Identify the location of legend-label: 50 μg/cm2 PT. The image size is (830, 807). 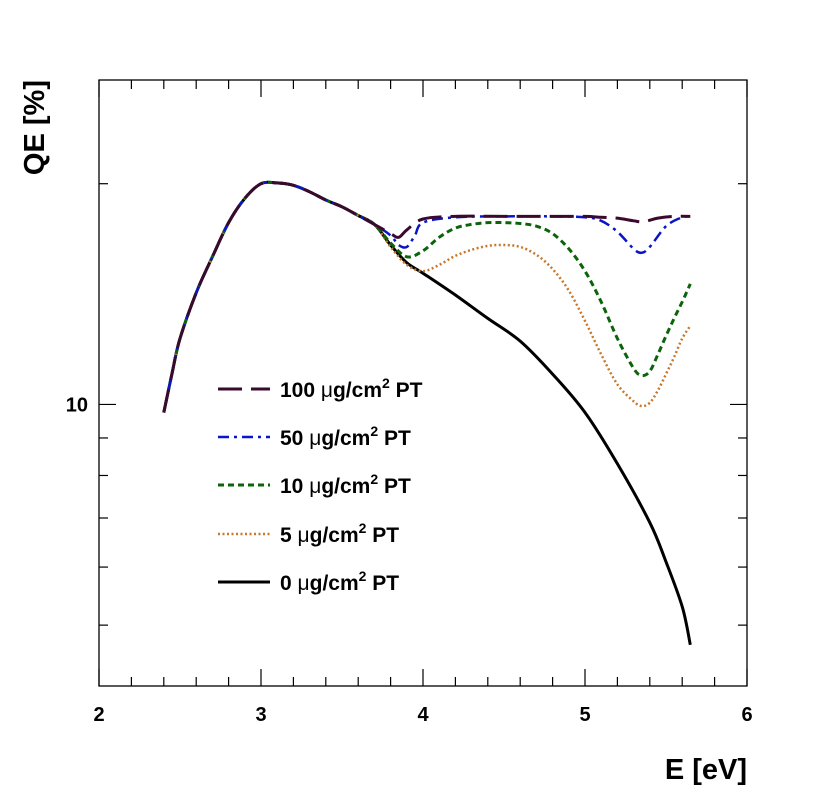
(345, 436).